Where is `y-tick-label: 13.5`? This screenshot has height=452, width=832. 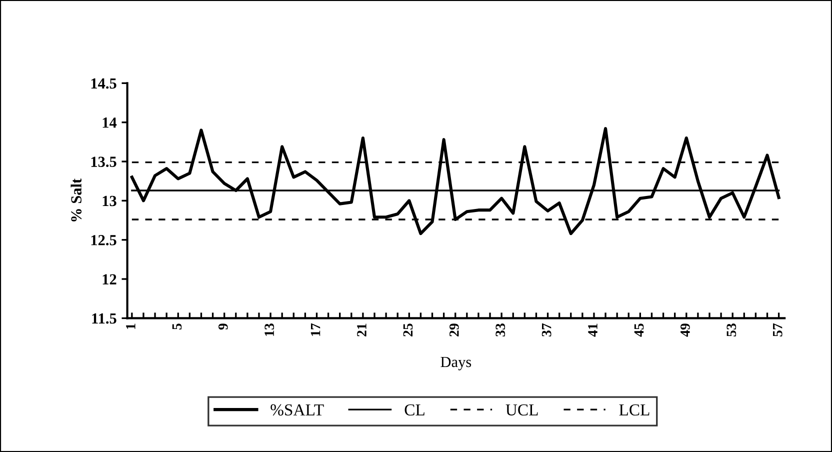 y-tick-label: 13.5 is located at coordinates (103, 162).